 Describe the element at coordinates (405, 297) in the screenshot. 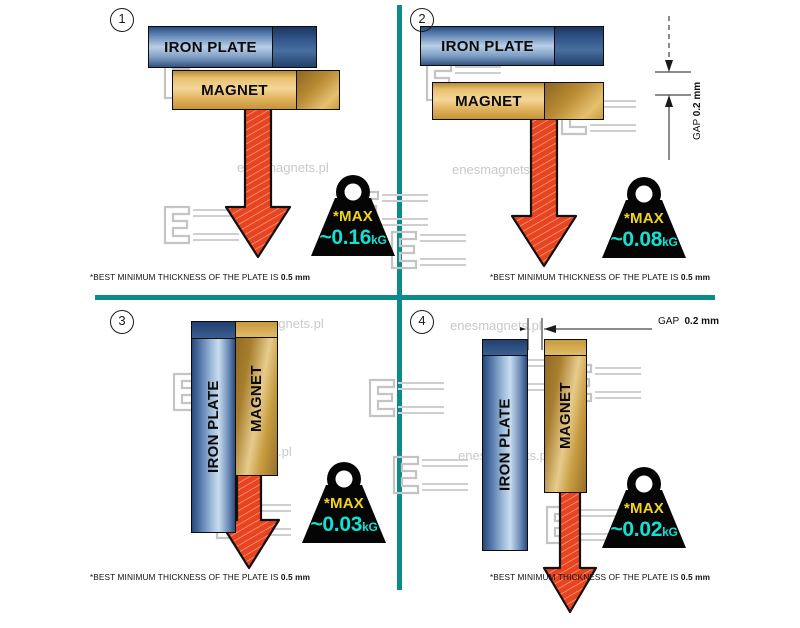

I see `divider-horizontal` at that location.